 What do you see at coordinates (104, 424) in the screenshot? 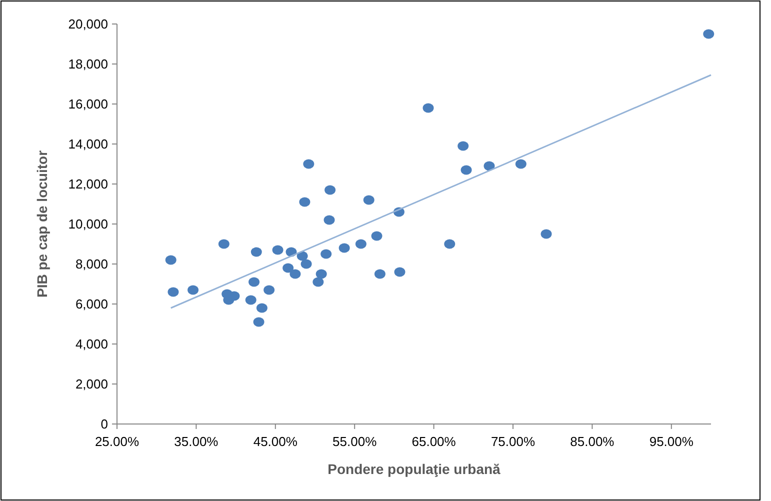
I see `y-tick-label: 0` at bounding box center [104, 424].